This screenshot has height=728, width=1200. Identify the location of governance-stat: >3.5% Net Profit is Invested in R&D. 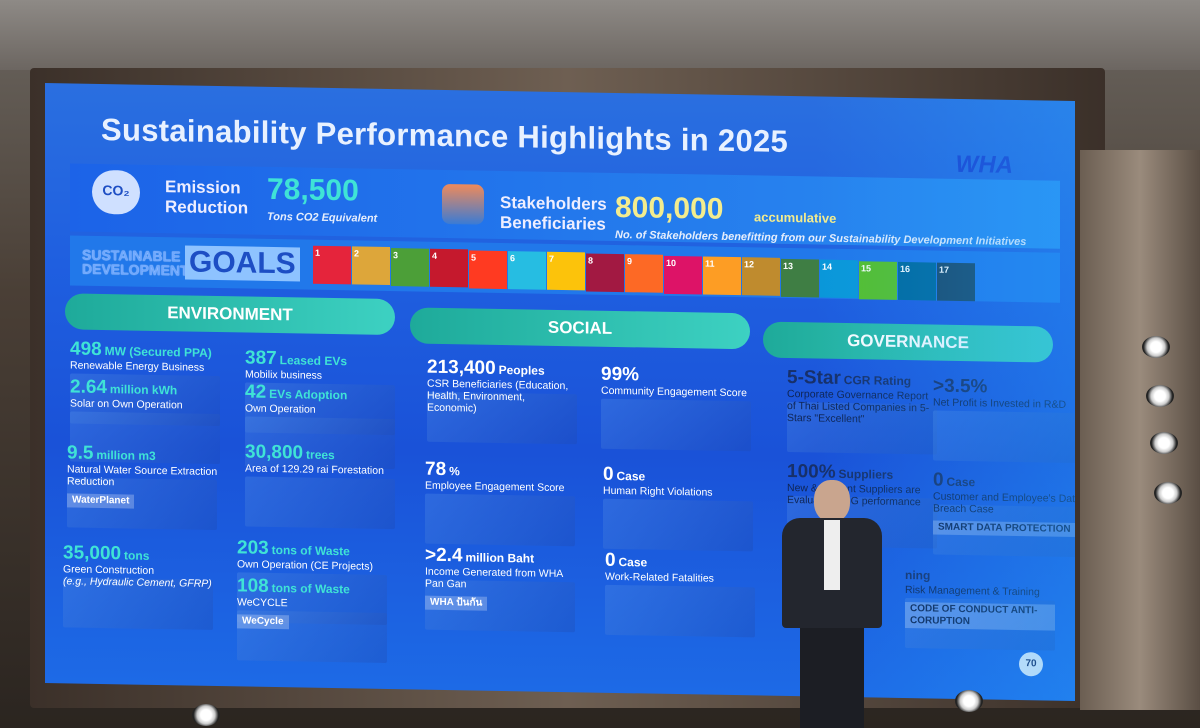
(1004, 393).